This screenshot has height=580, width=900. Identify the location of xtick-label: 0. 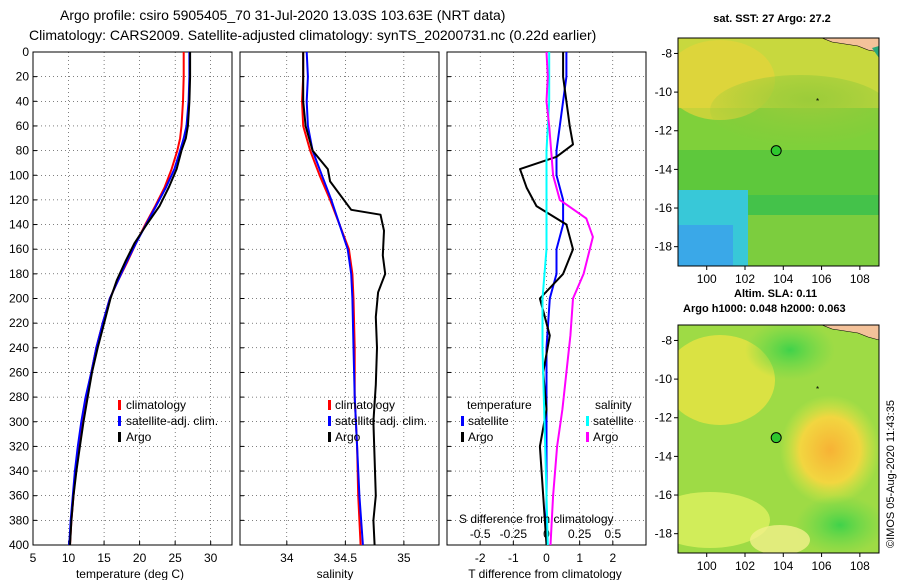
(546, 558).